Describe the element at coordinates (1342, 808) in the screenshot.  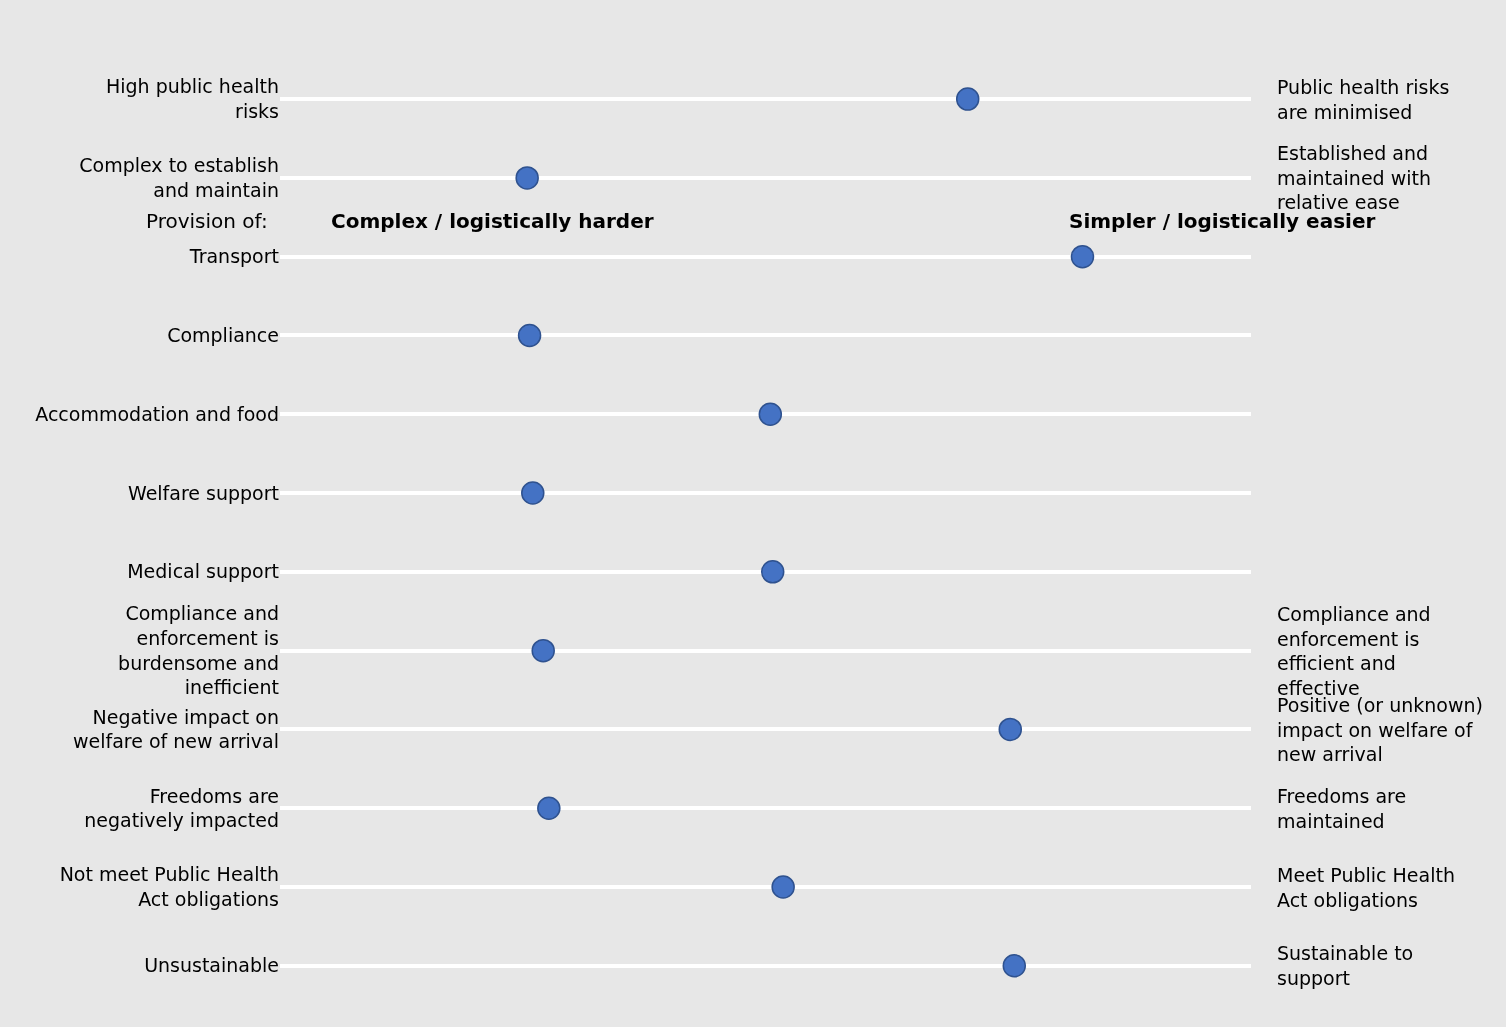
I see `y2-tick-label: Freedoms are maintained` at that location.